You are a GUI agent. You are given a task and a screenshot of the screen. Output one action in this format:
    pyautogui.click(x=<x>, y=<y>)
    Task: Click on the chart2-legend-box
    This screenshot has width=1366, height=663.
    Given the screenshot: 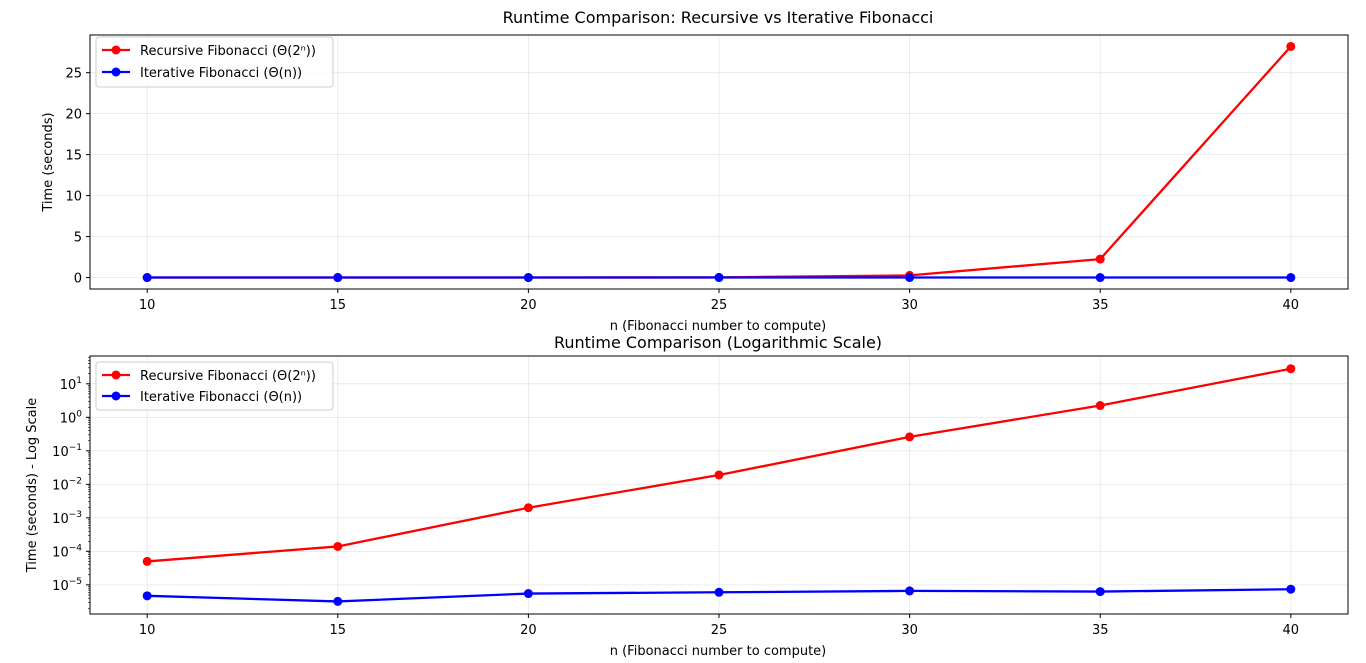 What is the action you would take?
    pyautogui.click(x=214, y=386)
    